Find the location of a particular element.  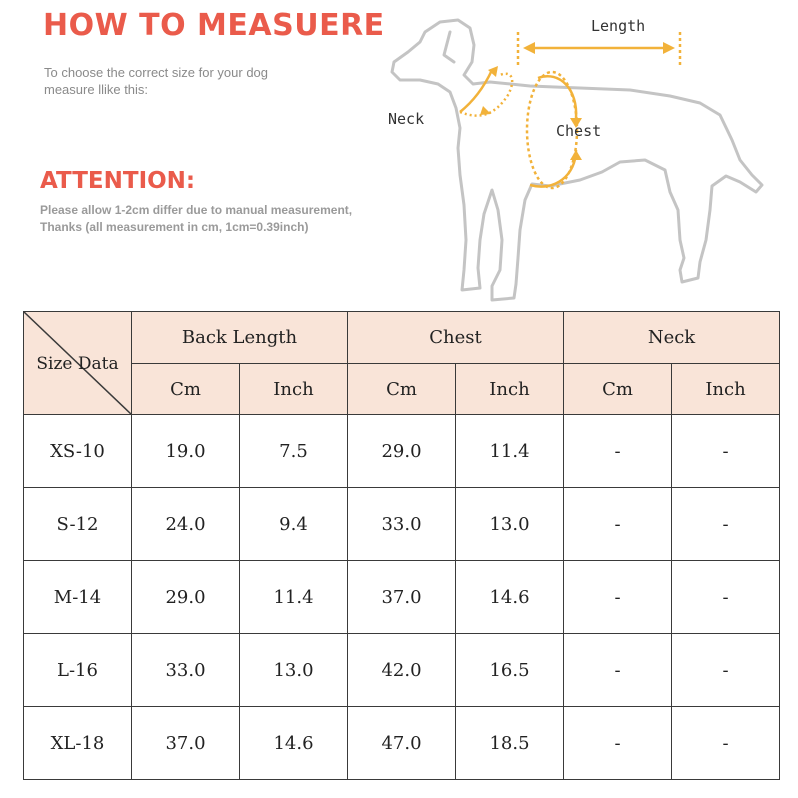

size-cell: XL-18 is located at coordinates (77, 743).